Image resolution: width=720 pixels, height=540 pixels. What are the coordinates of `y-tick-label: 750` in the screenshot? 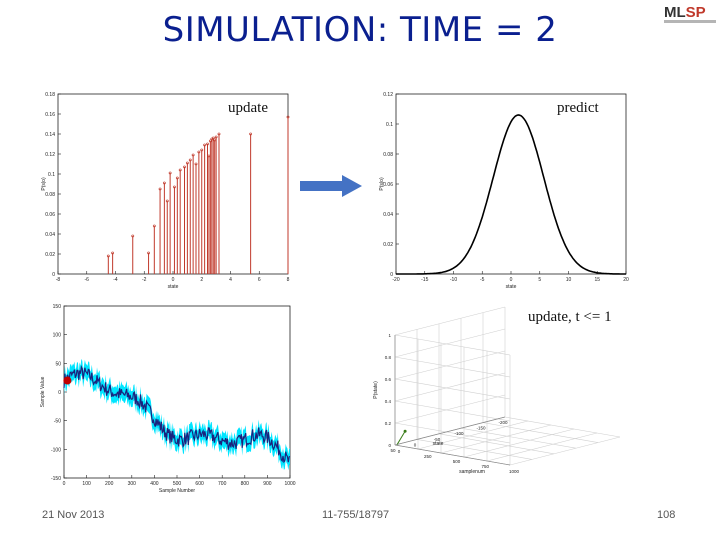 It's located at (485, 466).